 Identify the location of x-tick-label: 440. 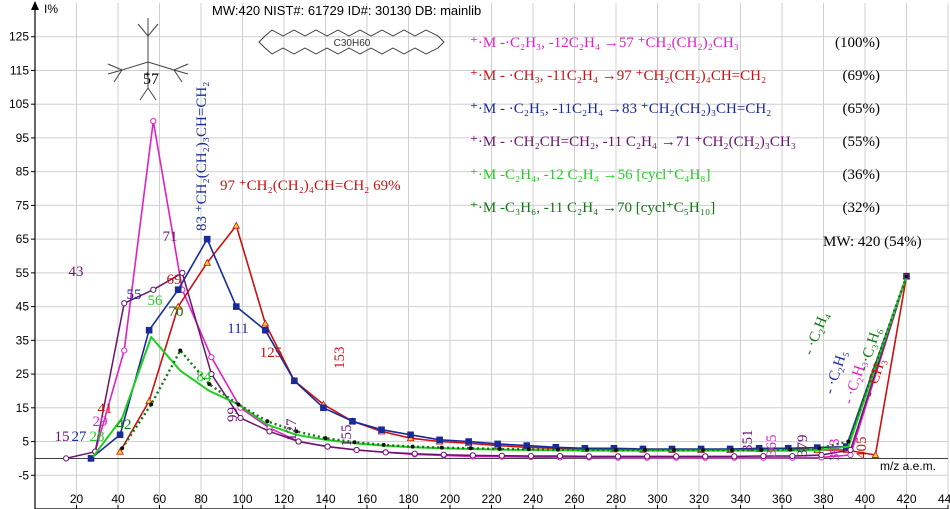
(944, 499).